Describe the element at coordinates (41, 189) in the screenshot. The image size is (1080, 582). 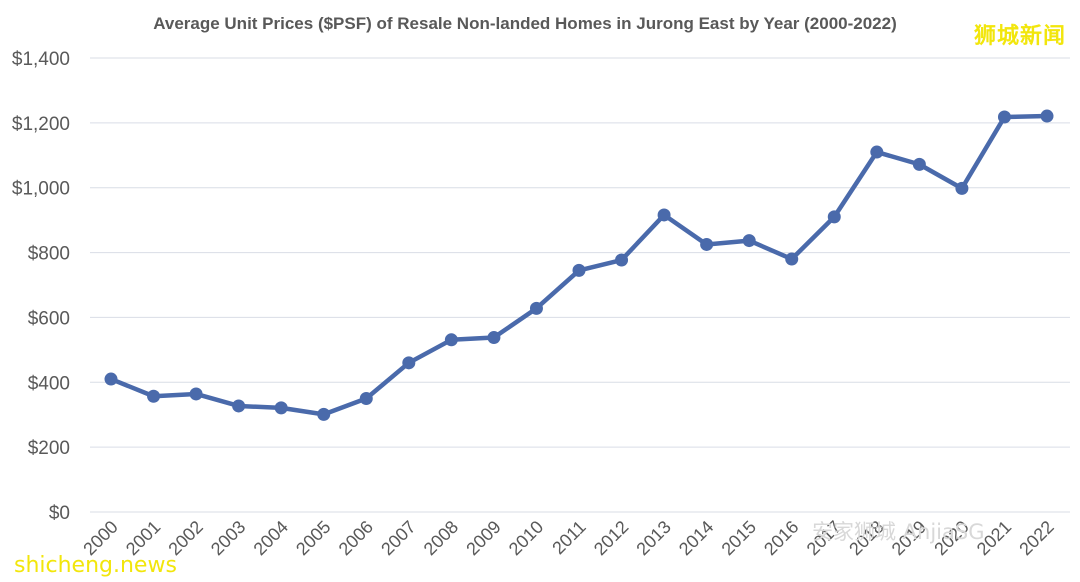
I see `y-tick-label: $1,000` at that location.